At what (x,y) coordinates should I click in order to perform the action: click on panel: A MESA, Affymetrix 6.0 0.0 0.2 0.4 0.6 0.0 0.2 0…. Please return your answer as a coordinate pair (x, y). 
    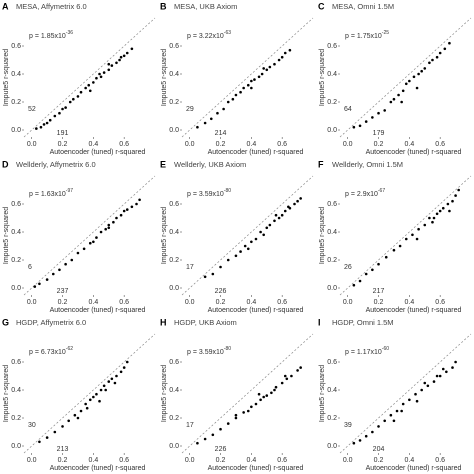
    Looking at the image, I should click on (79, 78).